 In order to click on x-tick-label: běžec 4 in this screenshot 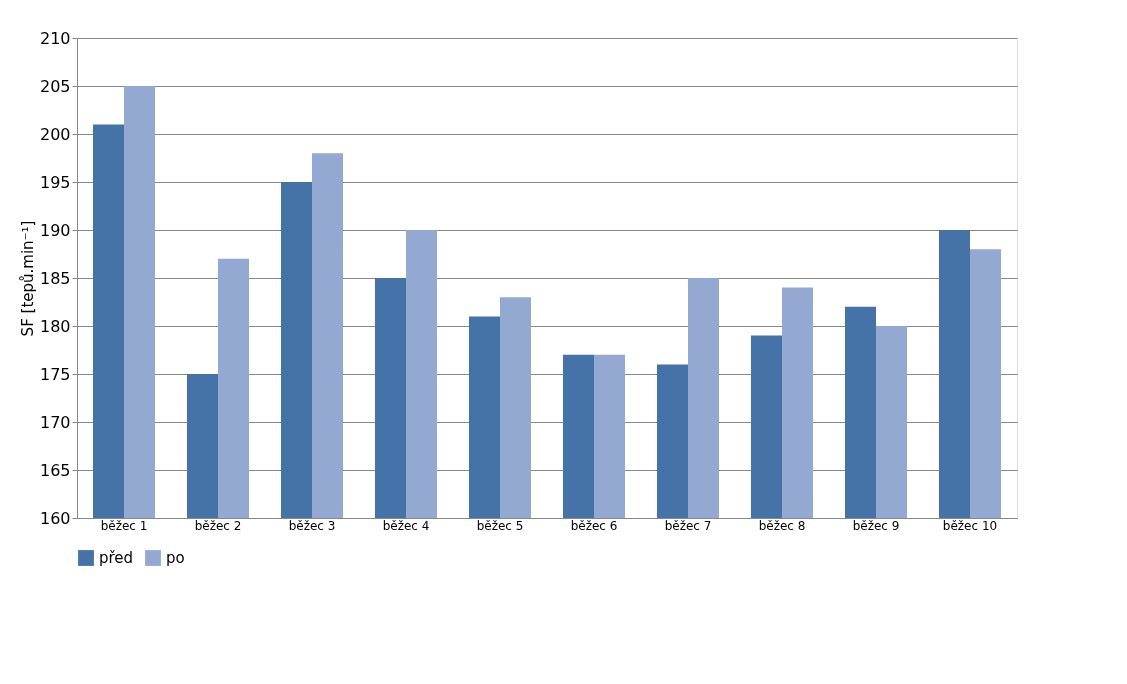, I will do `click(406, 525)`.